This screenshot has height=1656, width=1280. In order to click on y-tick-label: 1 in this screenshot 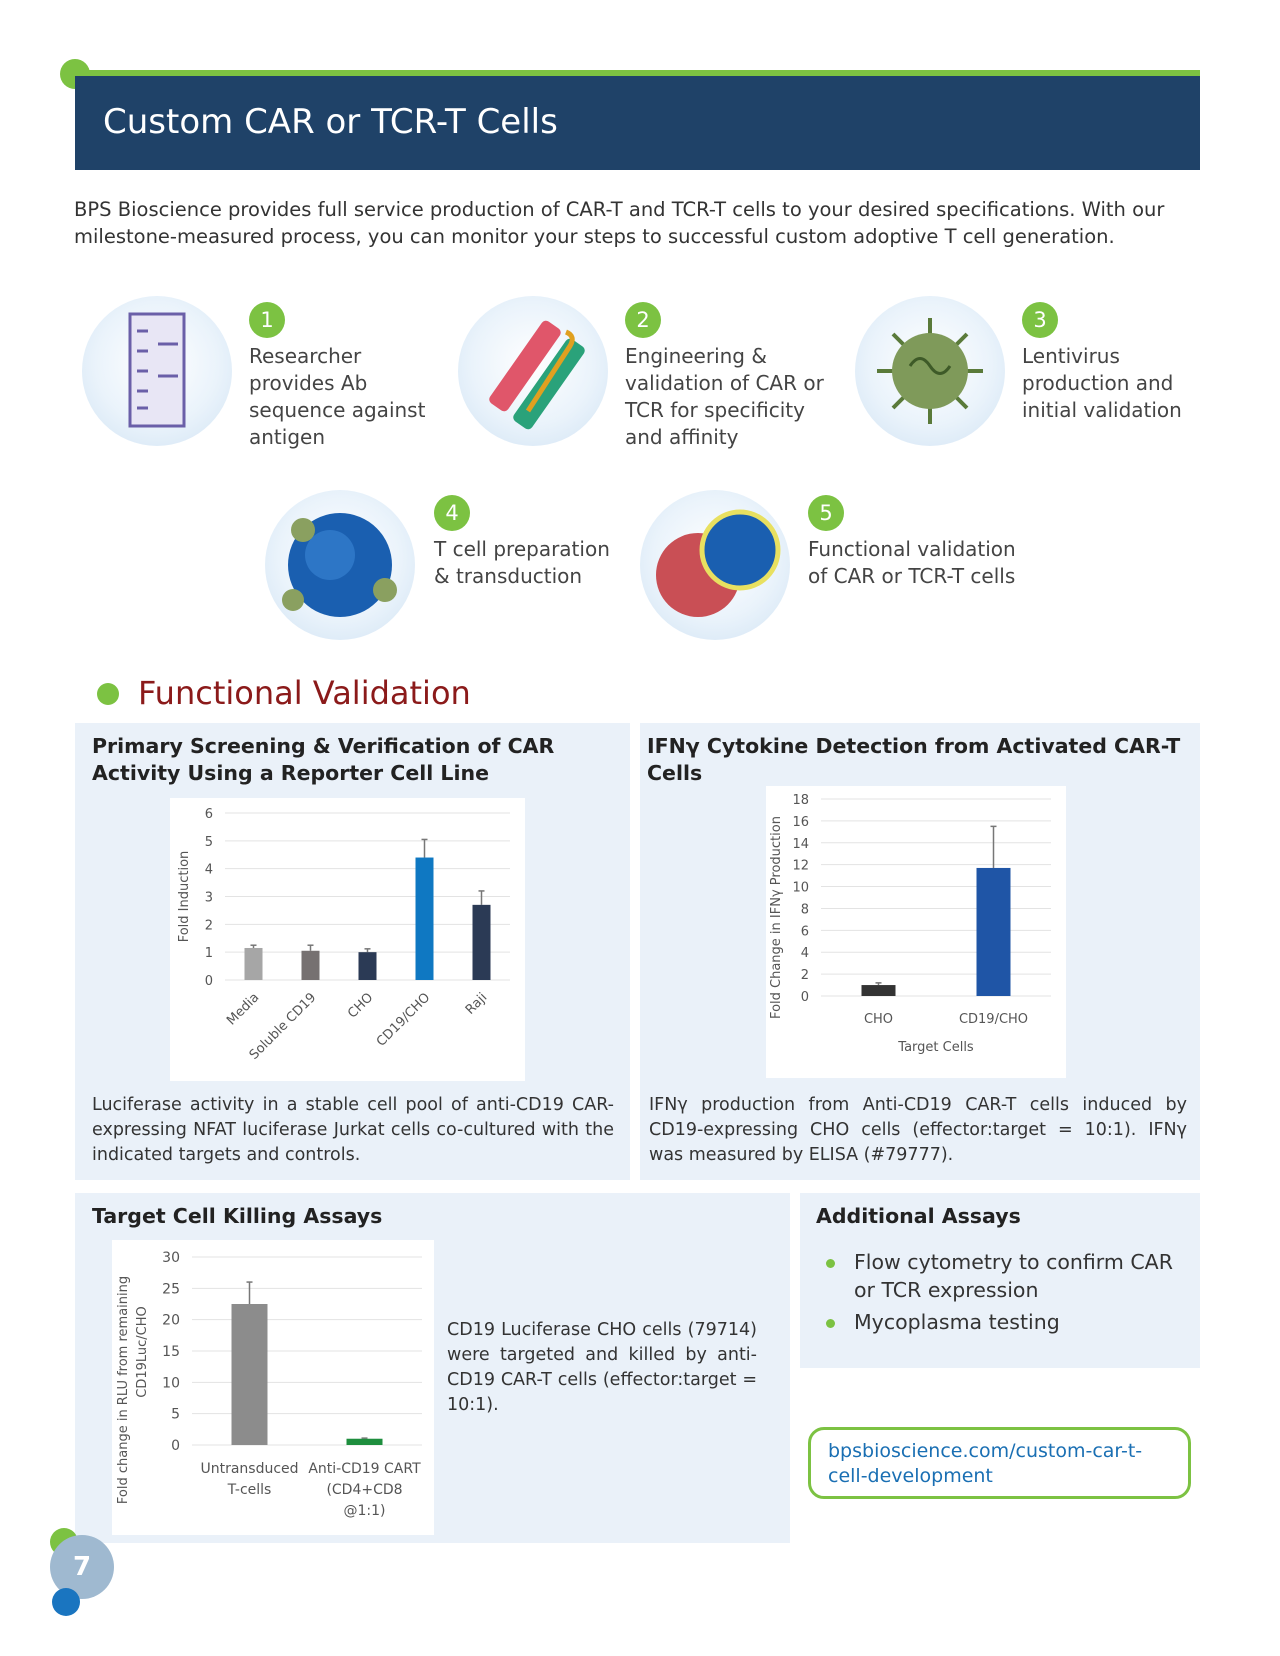, I will do `click(209, 953)`.